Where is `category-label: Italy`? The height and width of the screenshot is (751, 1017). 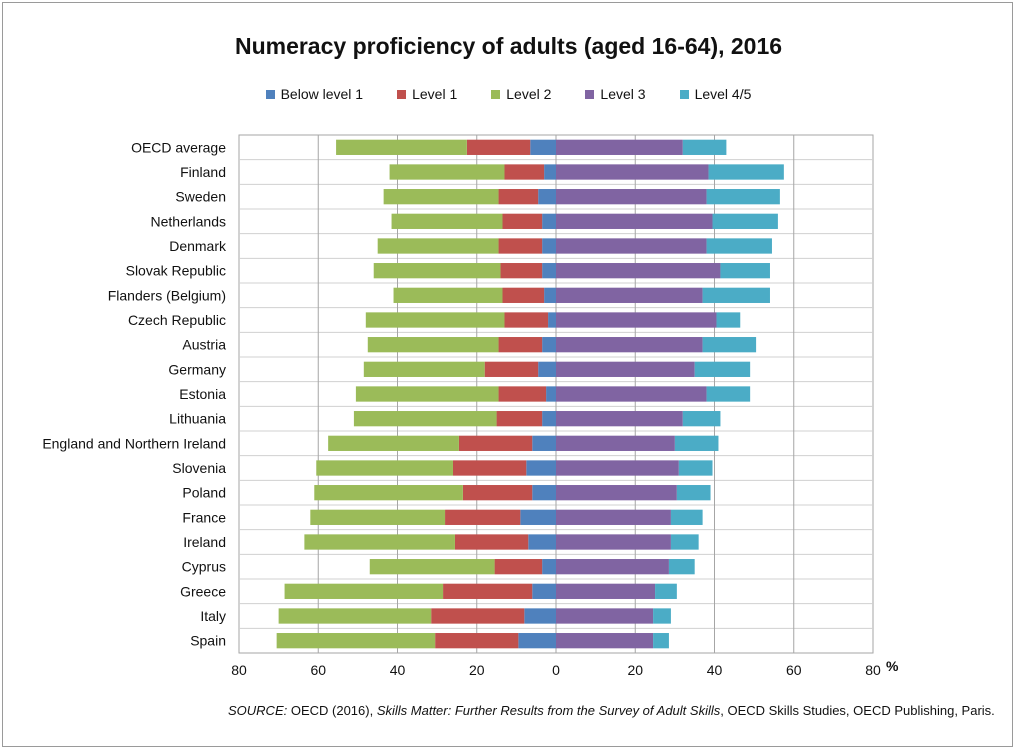
category-label: Italy is located at coordinates (213, 616).